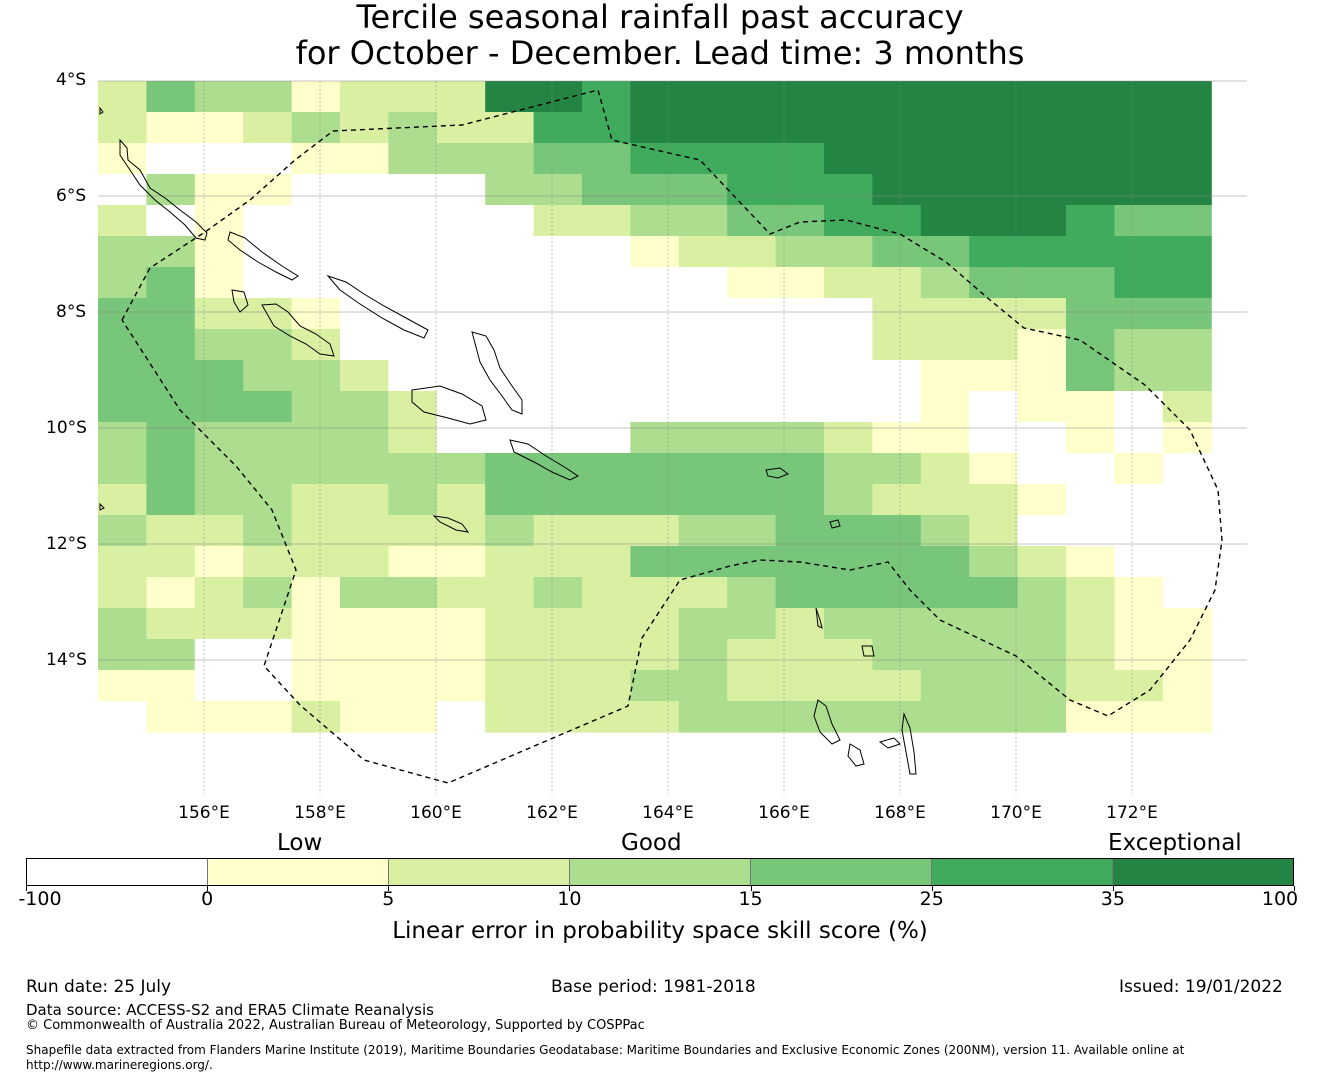 The height and width of the screenshot is (1080, 1320). What do you see at coordinates (26, 888) in the screenshot?
I see `colorbar-tick` at bounding box center [26, 888].